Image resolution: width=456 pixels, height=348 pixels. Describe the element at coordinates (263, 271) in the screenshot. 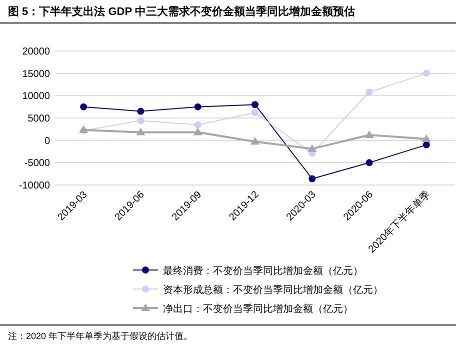

I see `legend-label: 最终消费：不变价当季同比增加金额（亿元）` at that location.